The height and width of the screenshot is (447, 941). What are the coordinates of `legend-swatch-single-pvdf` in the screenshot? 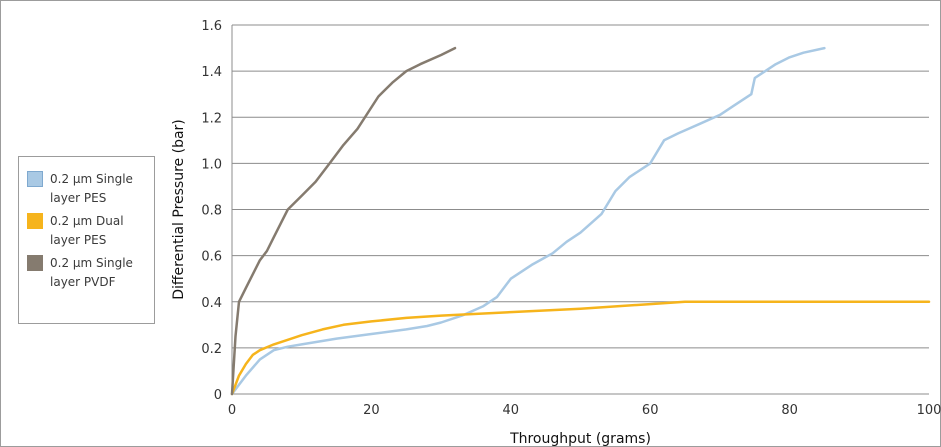 It's located at (35, 263).